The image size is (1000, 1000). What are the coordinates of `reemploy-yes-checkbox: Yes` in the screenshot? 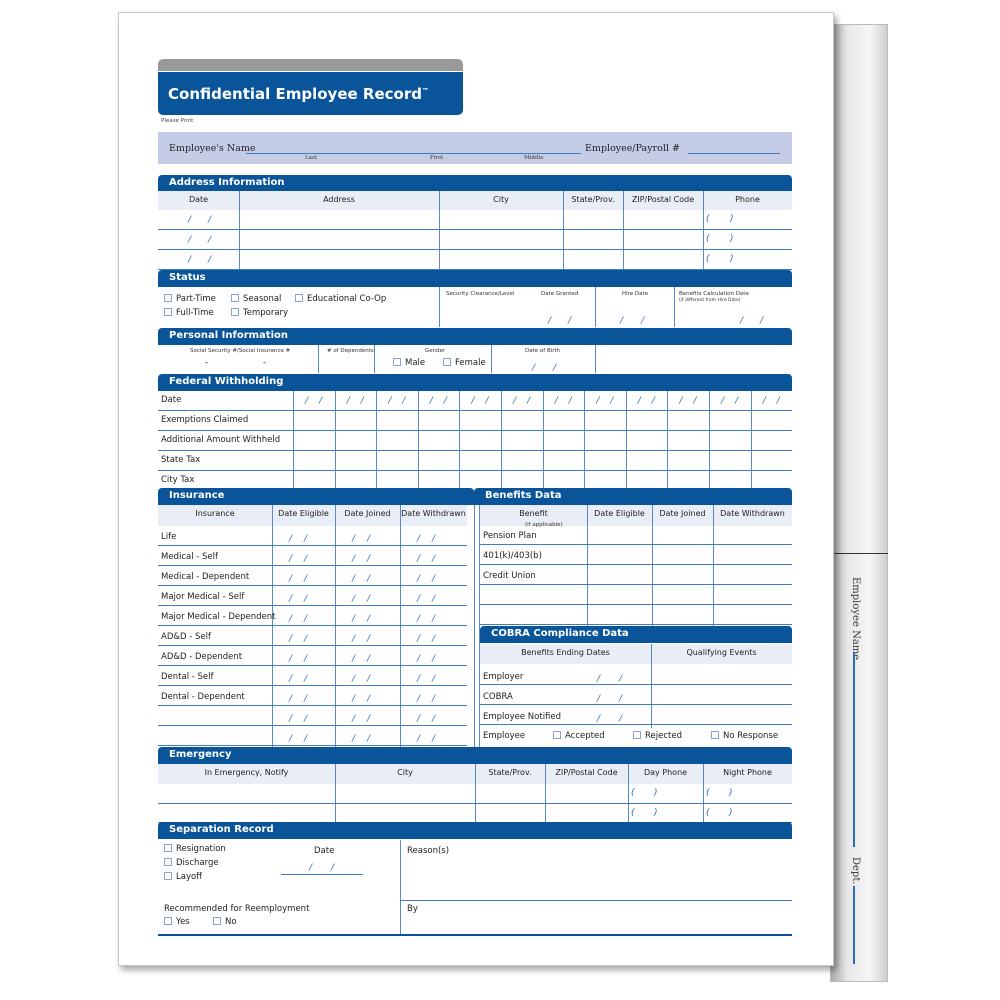 It's located at (177, 922).